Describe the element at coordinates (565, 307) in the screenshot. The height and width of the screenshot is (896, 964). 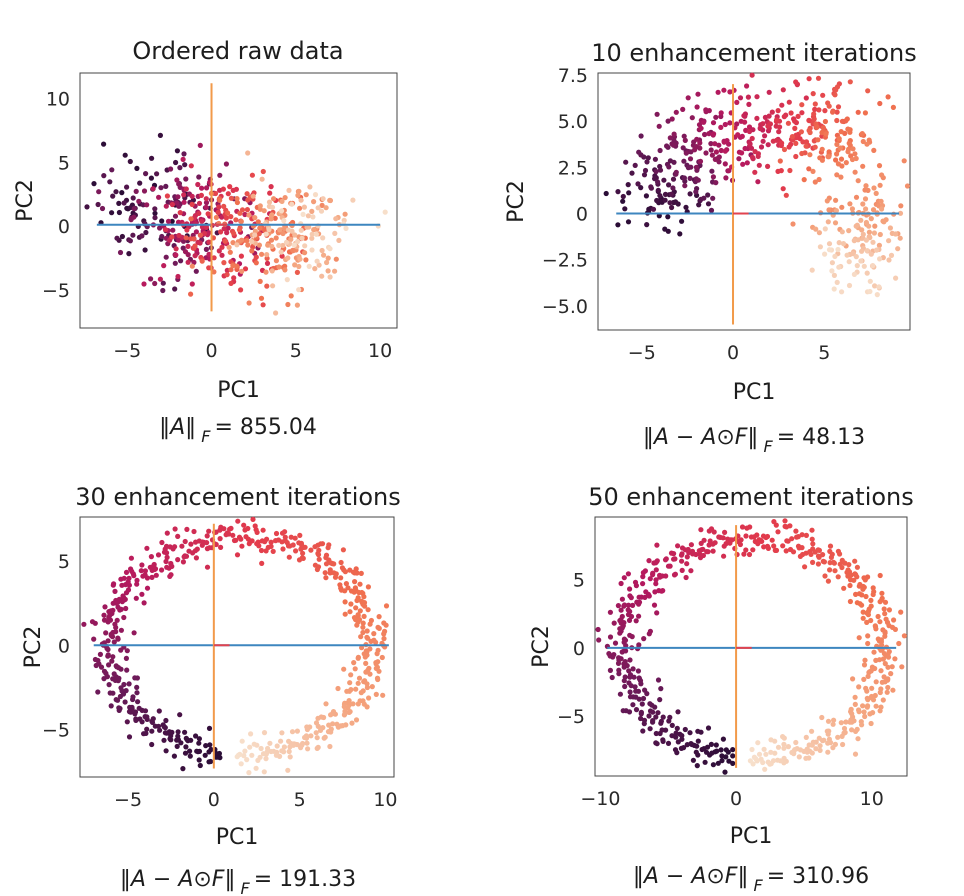
I see `y-tick-label: −5.0` at that location.